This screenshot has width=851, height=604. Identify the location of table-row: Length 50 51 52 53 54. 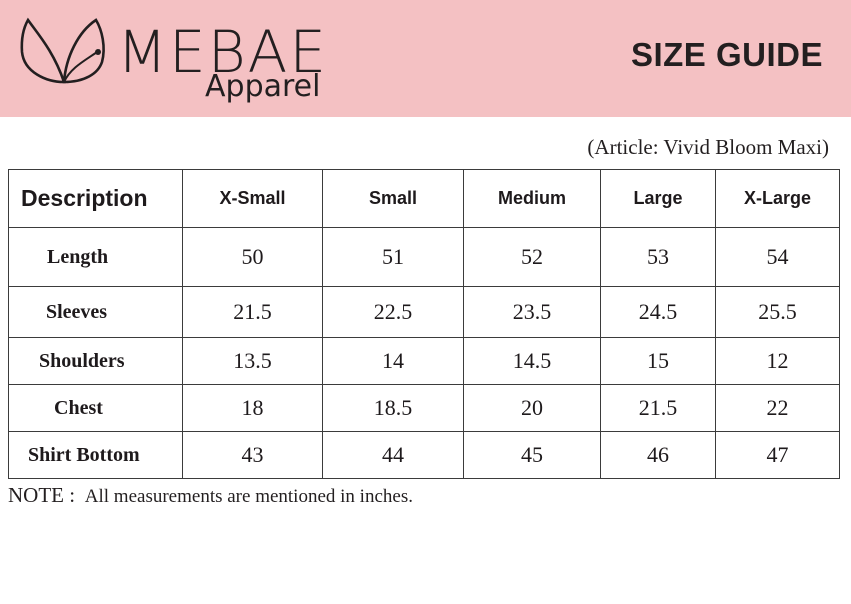
(424, 257).